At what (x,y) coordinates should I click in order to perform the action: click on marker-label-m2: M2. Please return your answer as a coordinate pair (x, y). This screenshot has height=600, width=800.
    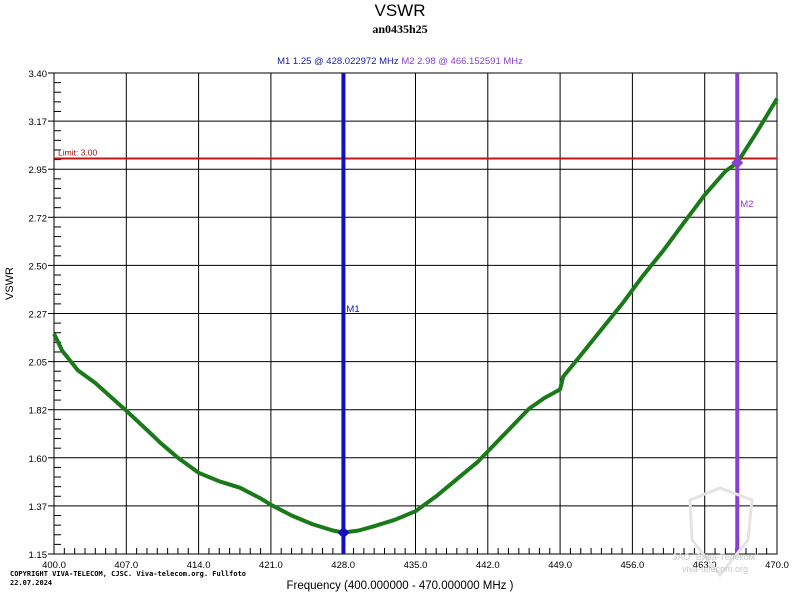
    Looking at the image, I should click on (746, 204).